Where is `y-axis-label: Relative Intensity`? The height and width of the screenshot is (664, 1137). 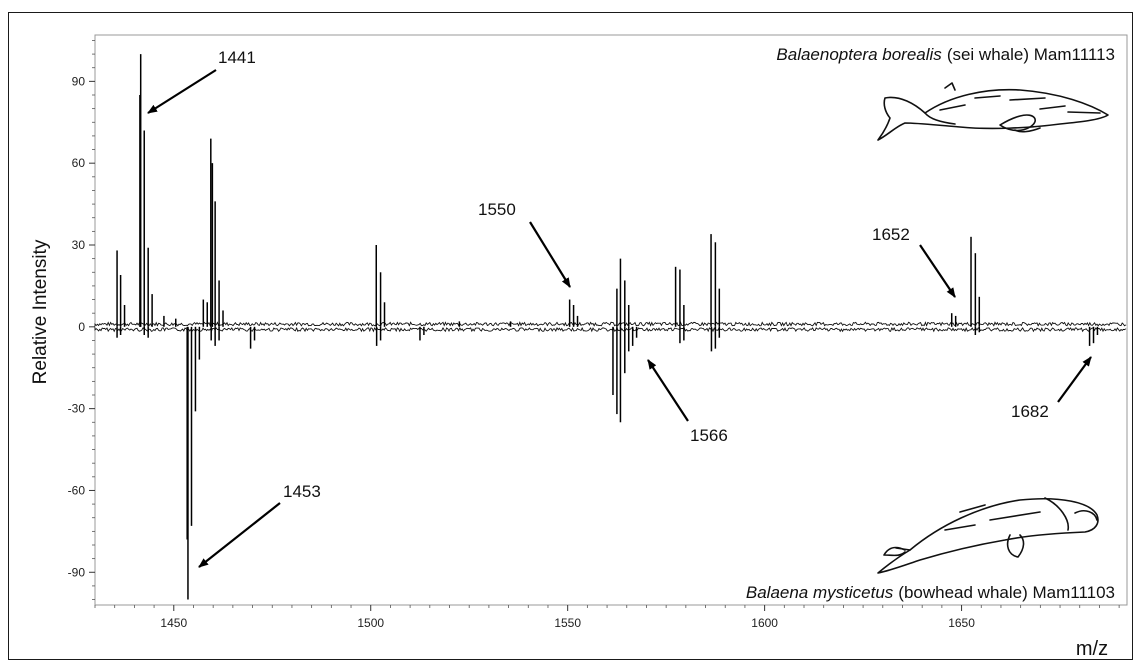
y-axis-label: Relative Intensity is located at coordinates (40, 311).